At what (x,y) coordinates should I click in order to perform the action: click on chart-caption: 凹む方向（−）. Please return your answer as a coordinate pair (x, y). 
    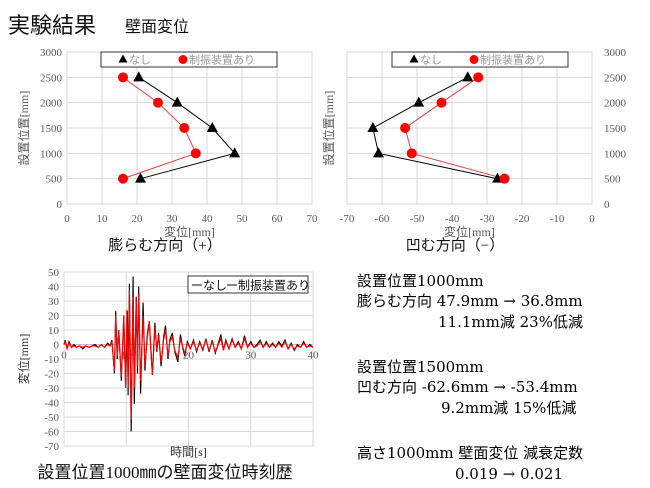
    Looking at the image, I should click on (455, 245).